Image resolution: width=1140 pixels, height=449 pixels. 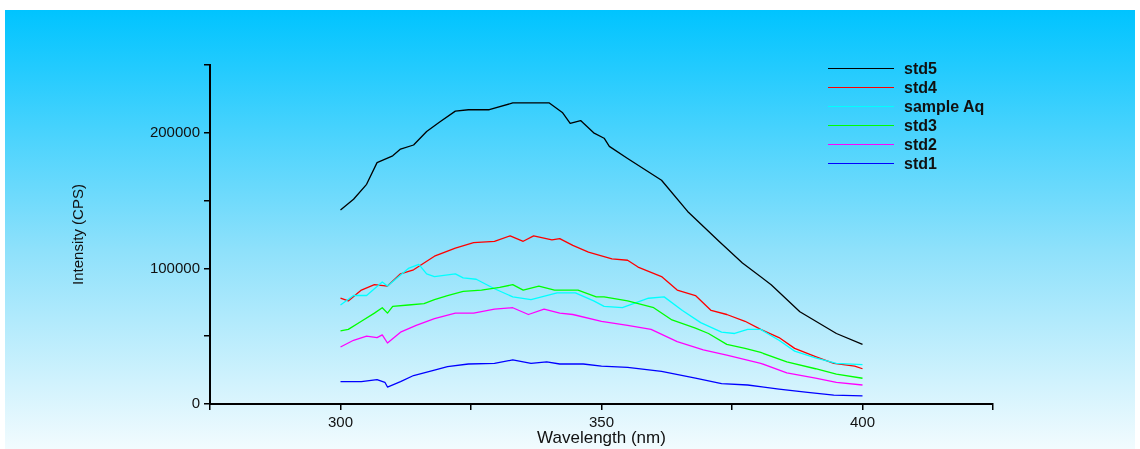 What do you see at coordinates (862, 422) in the screenshot?
I see `x-tick-label: 400` at bounding box center [862, 422].